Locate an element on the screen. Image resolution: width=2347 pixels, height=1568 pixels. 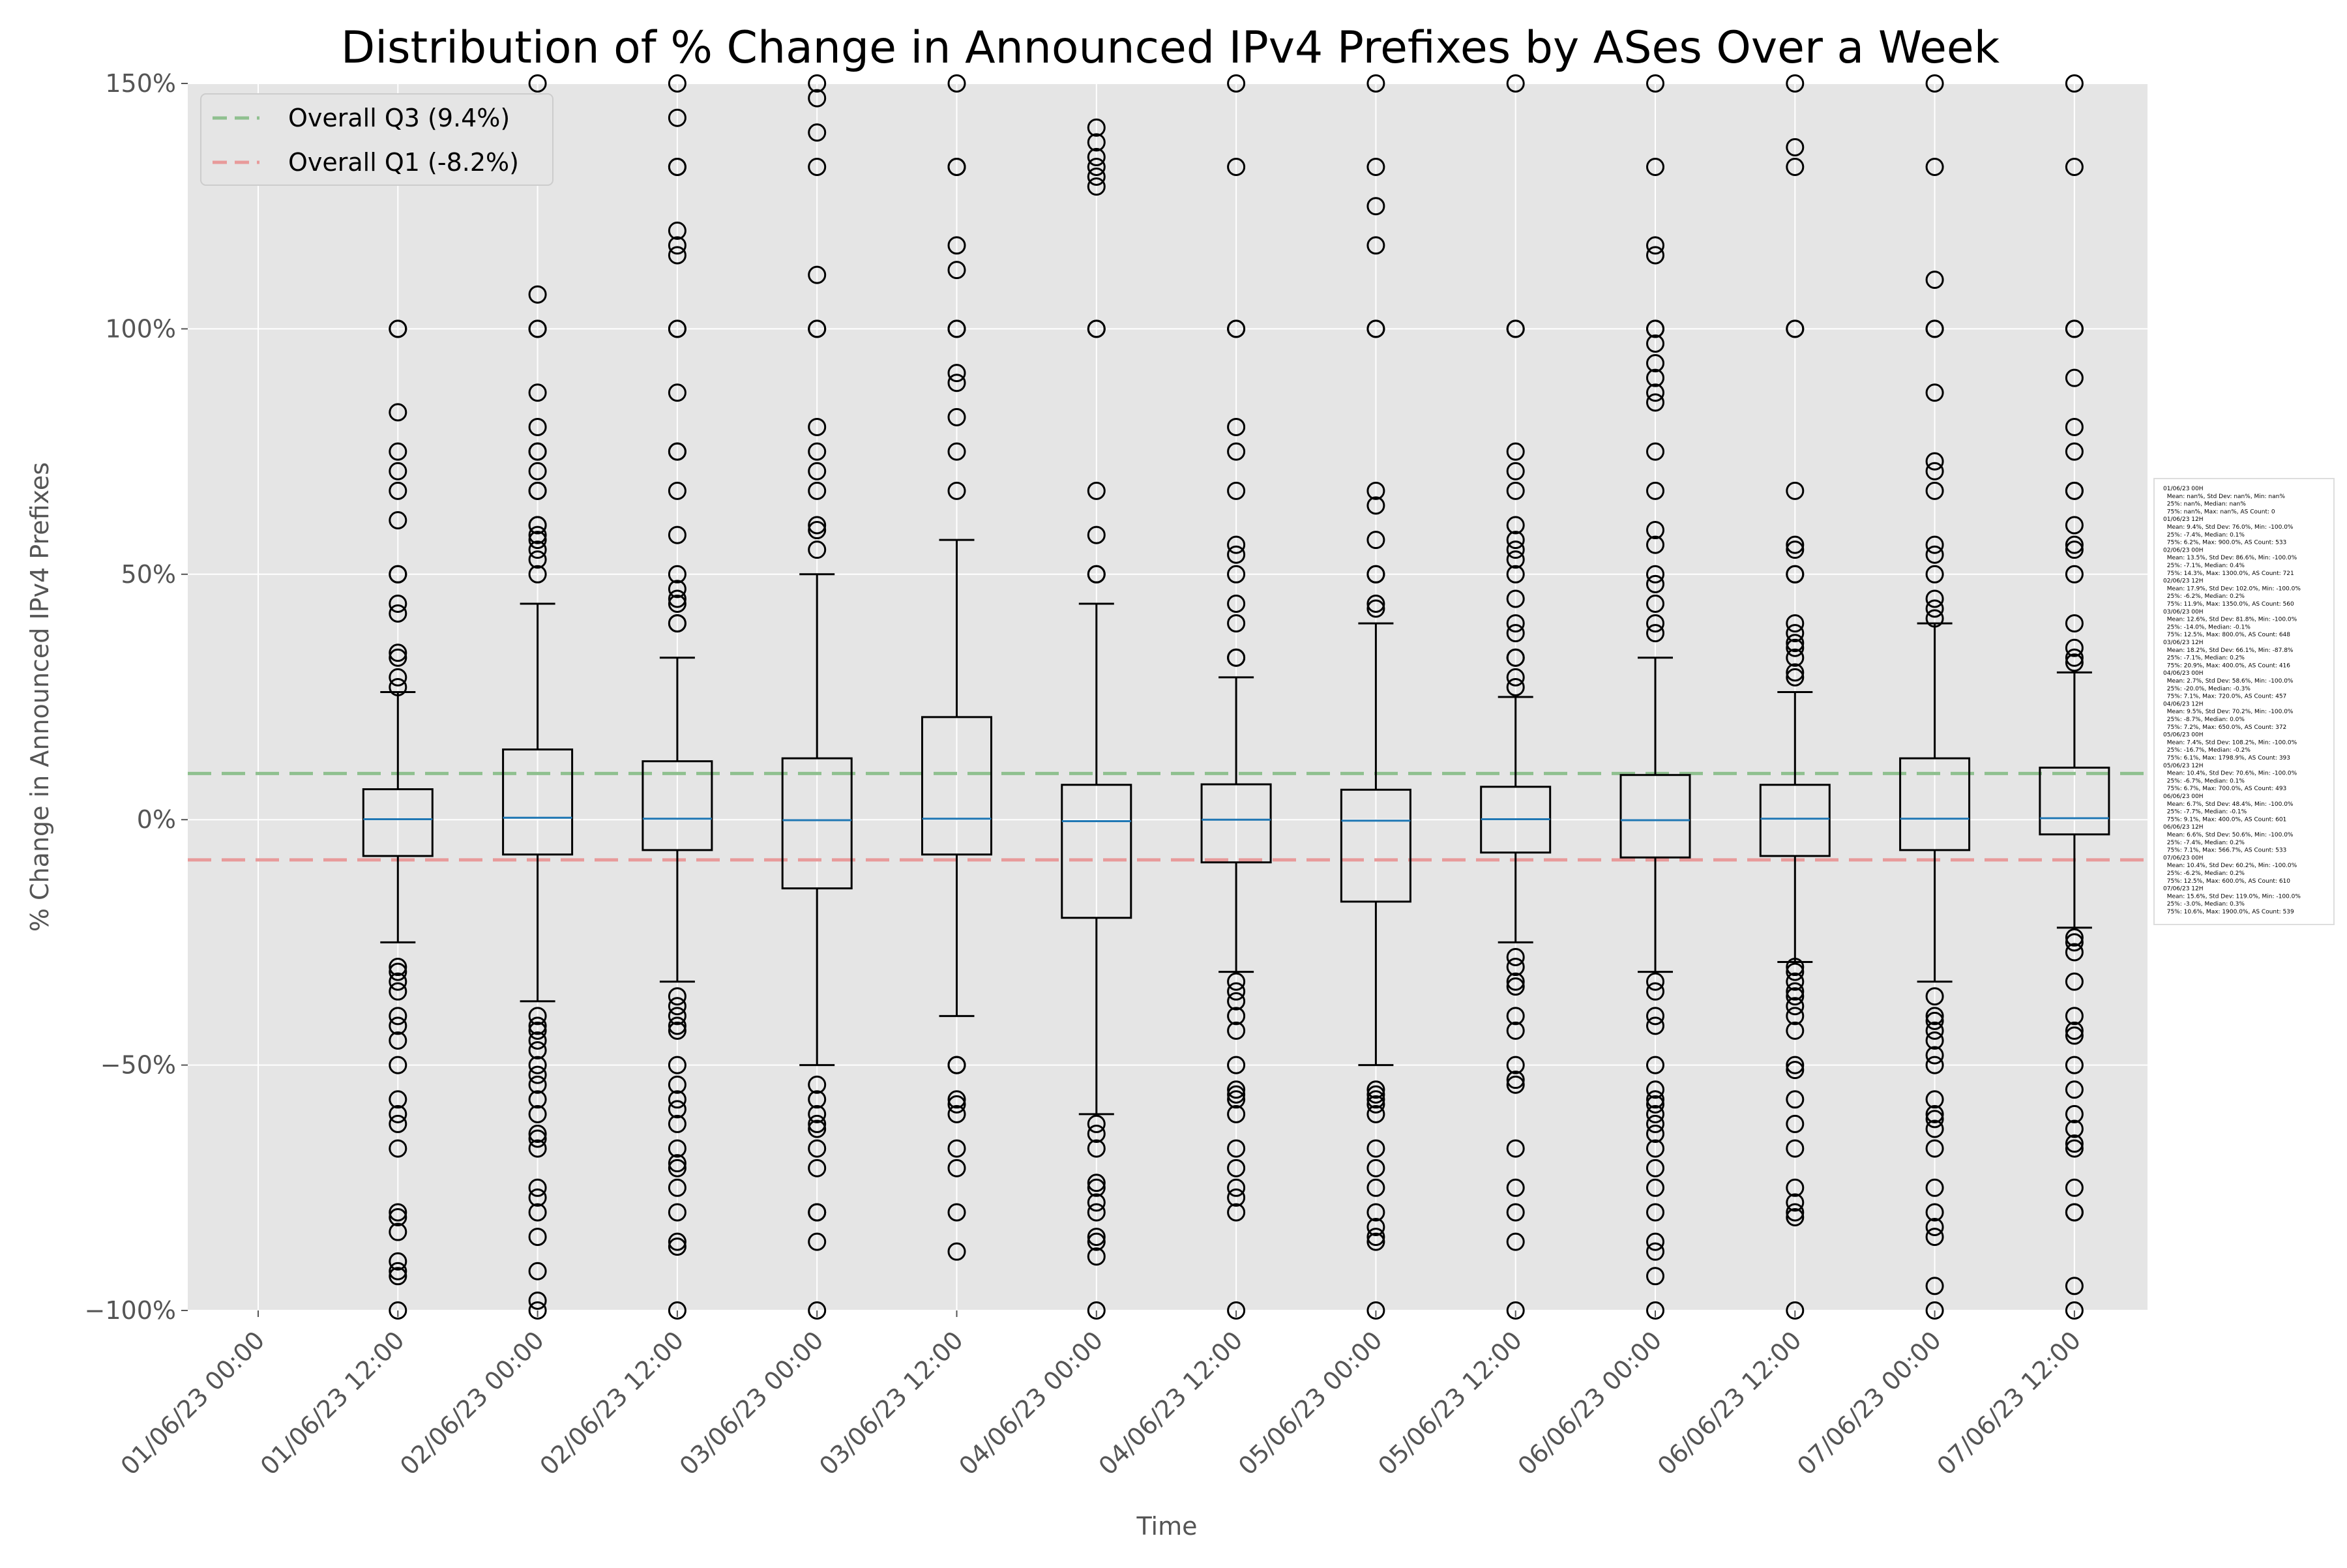
stats-legend-line: 25%: -7.1%, Median: 0.4% is located at coordinates (2204, 566).